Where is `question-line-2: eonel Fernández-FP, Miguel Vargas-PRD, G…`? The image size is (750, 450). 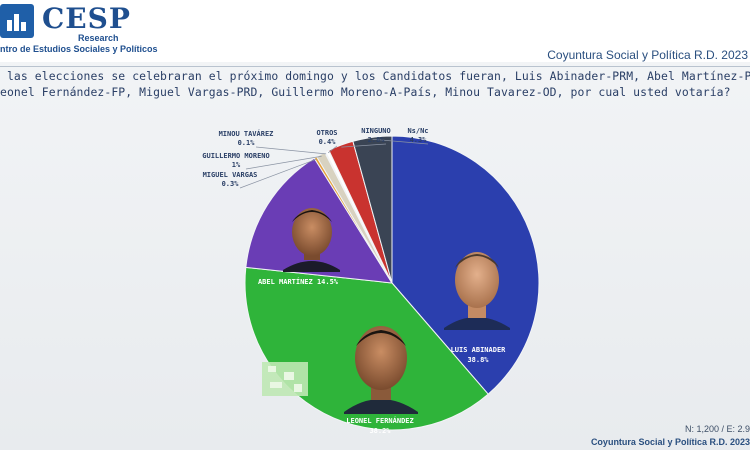
question-line-2: eonel Fernández-FP, Miguel Vargas-PRD, G… is located at coordinates (365, 92).